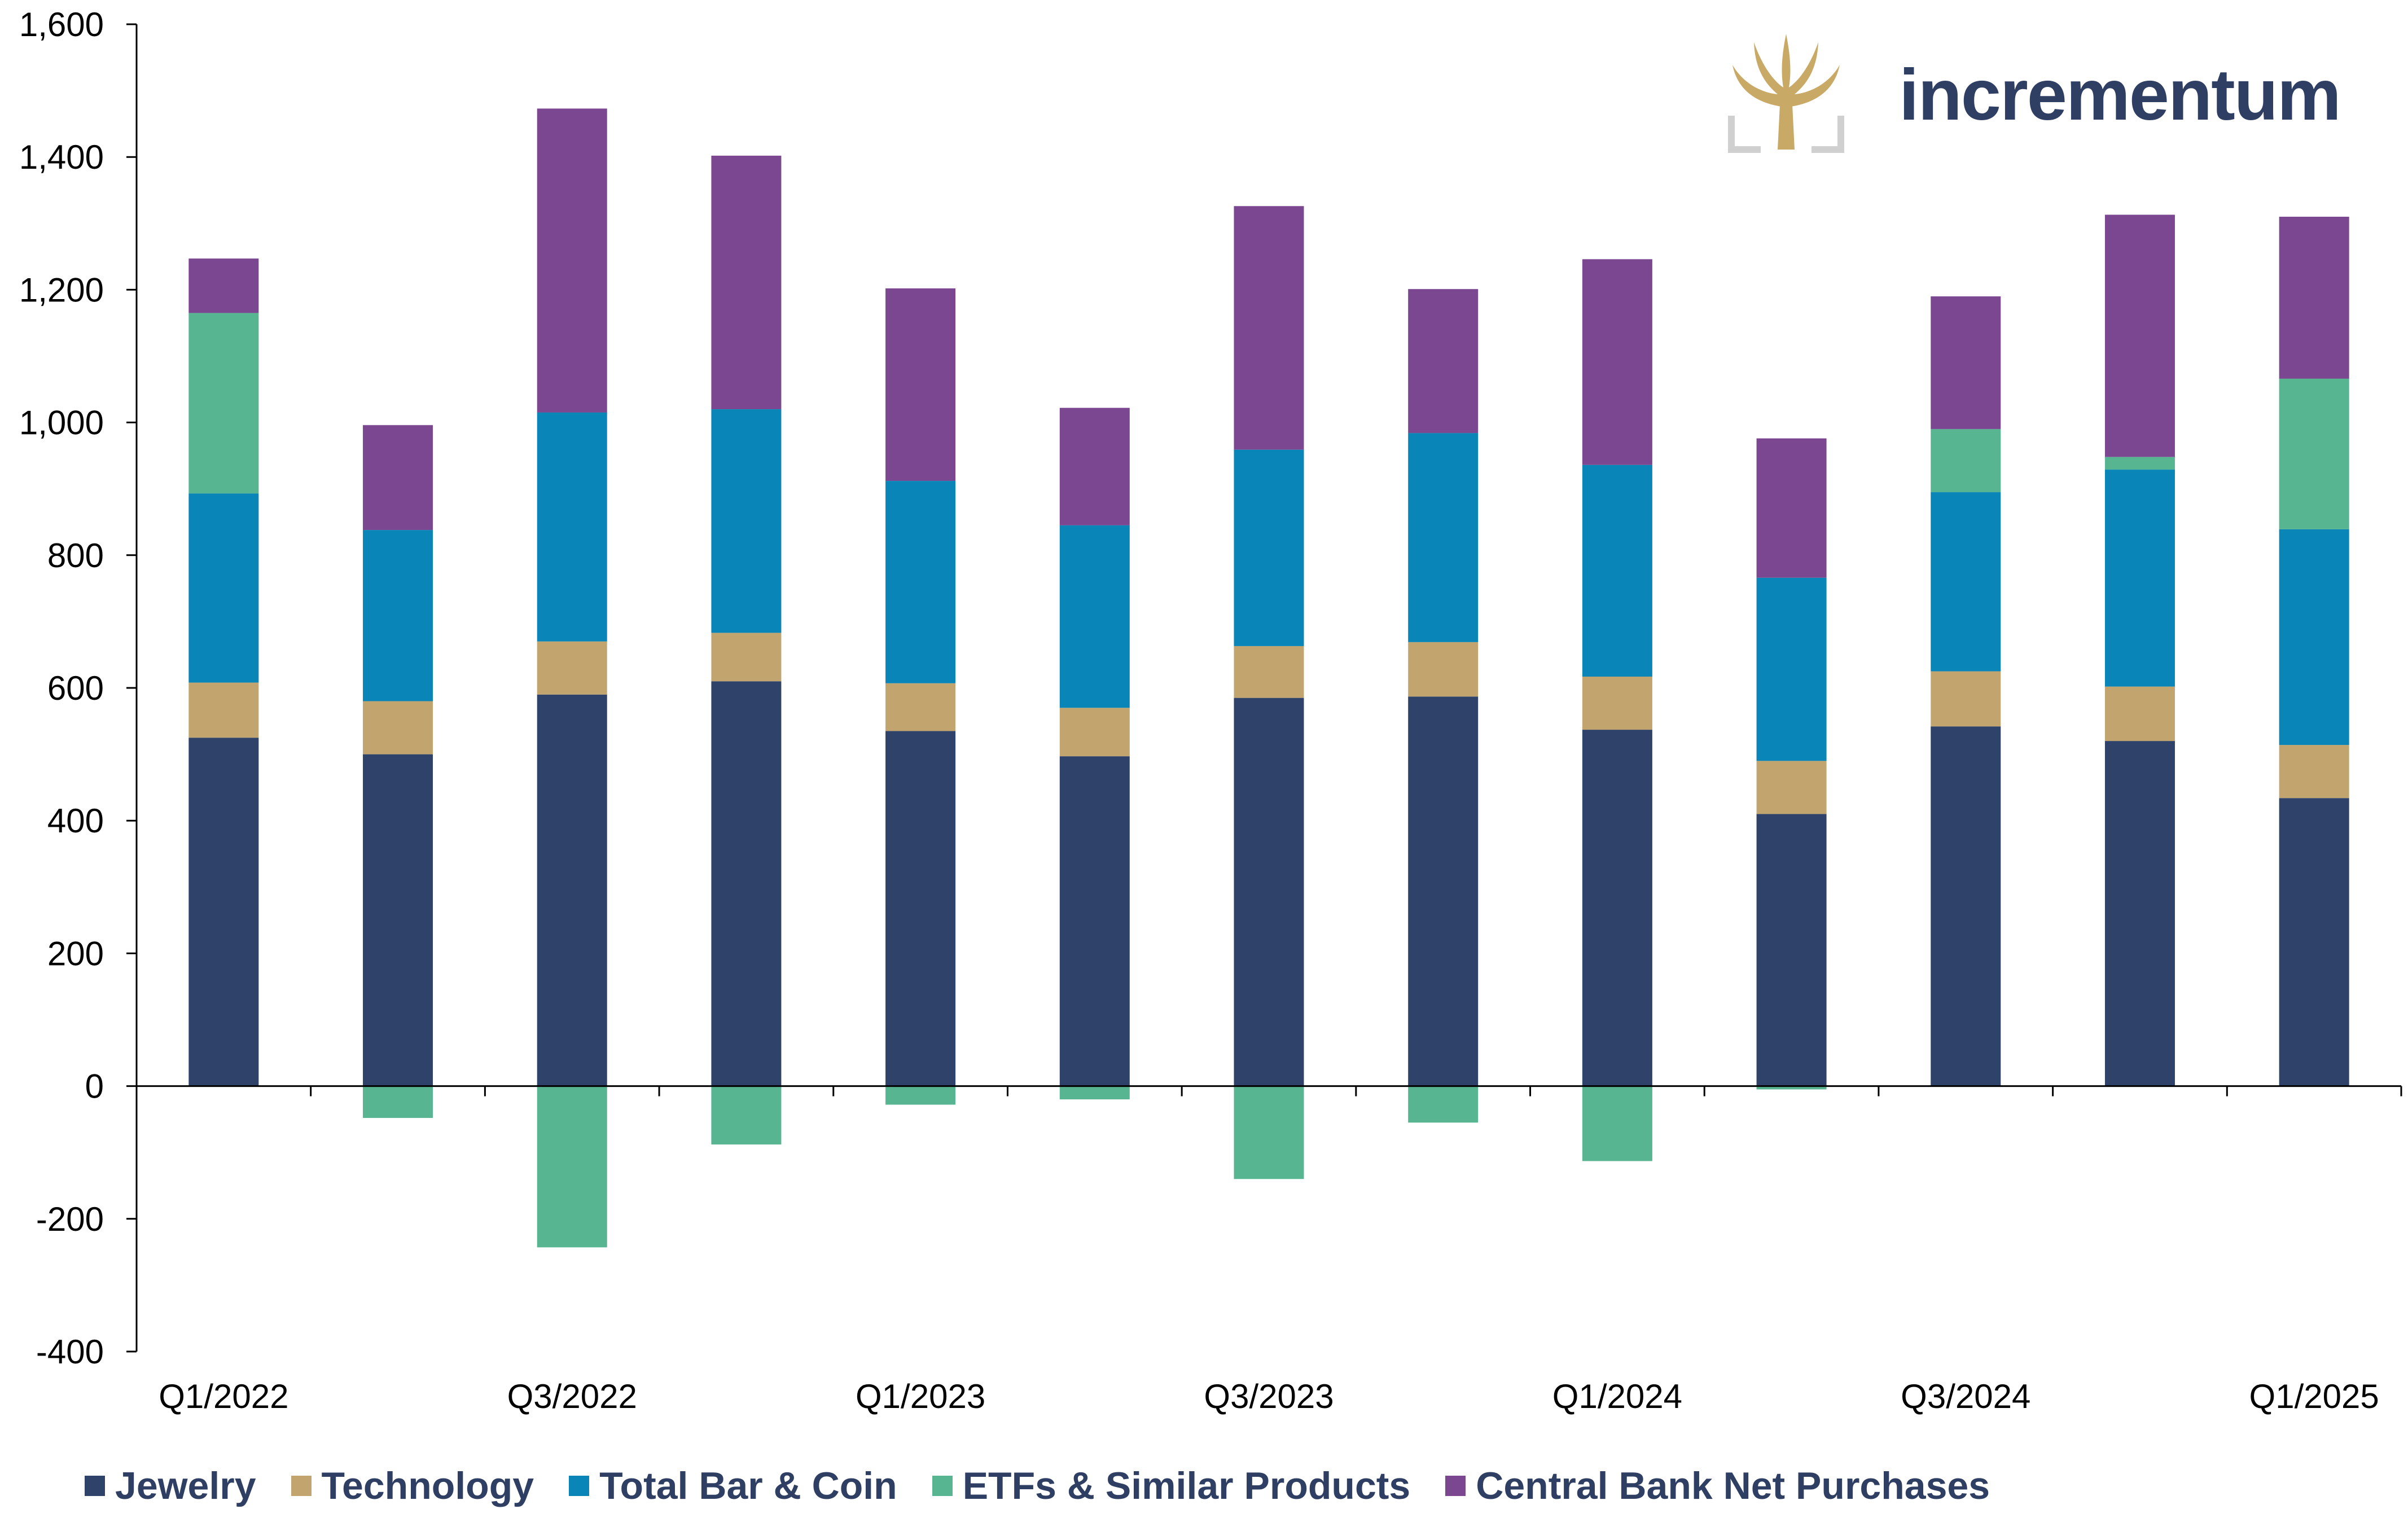 Image resolution: width=2408 pixels, height=1531 pixels. I want to click on legend-label: Central Bank Net Purchases, so click(1733, 1486).